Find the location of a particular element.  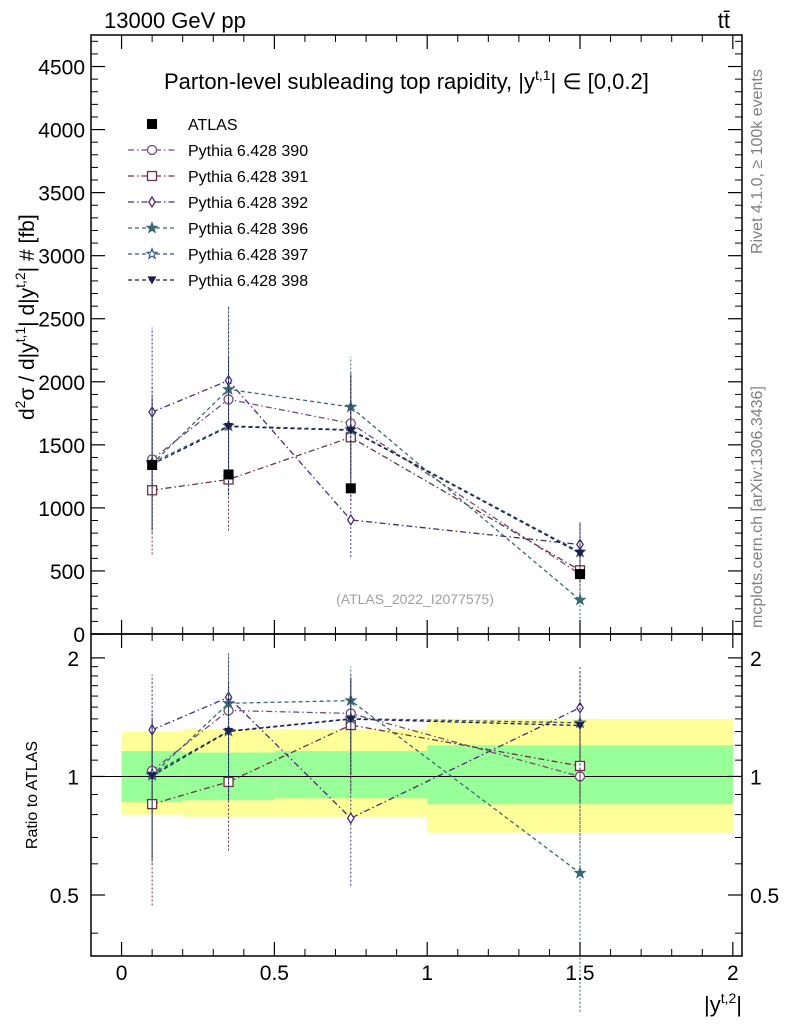

y-tick-label-5: 2500 is located at coordinates (61, 320).